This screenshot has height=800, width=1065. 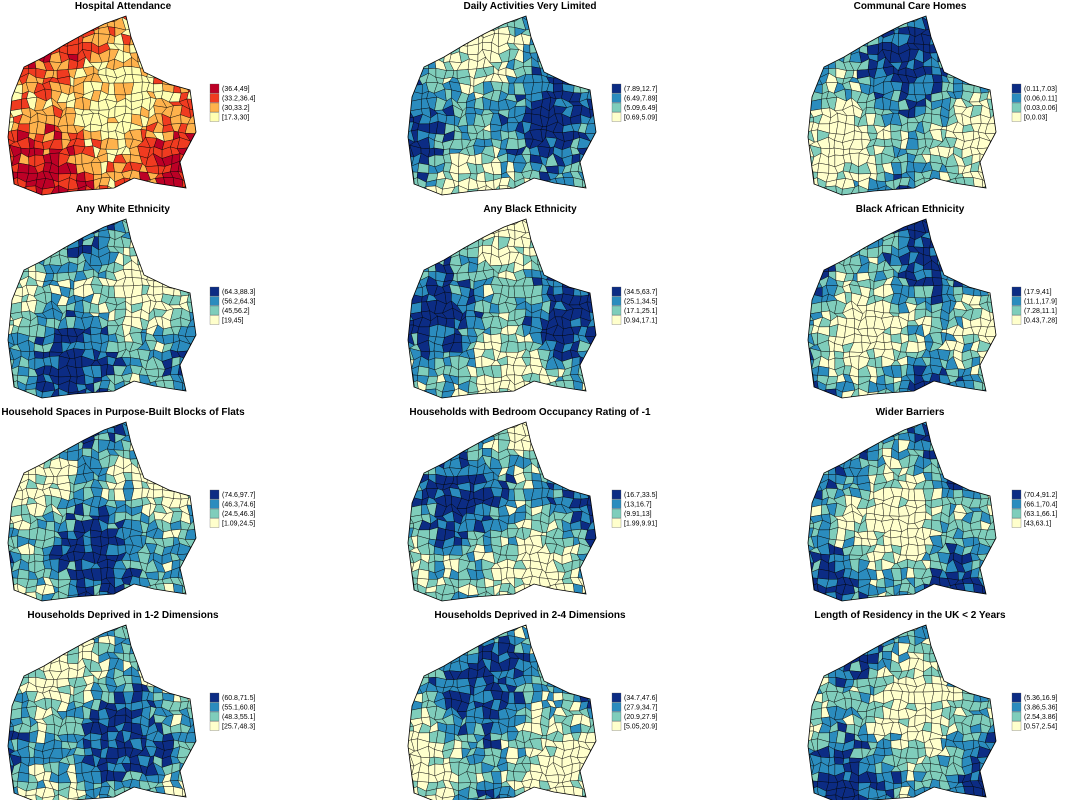 I want to click on legend-label: (11.1,17.9], so click(x=1040, y=301).